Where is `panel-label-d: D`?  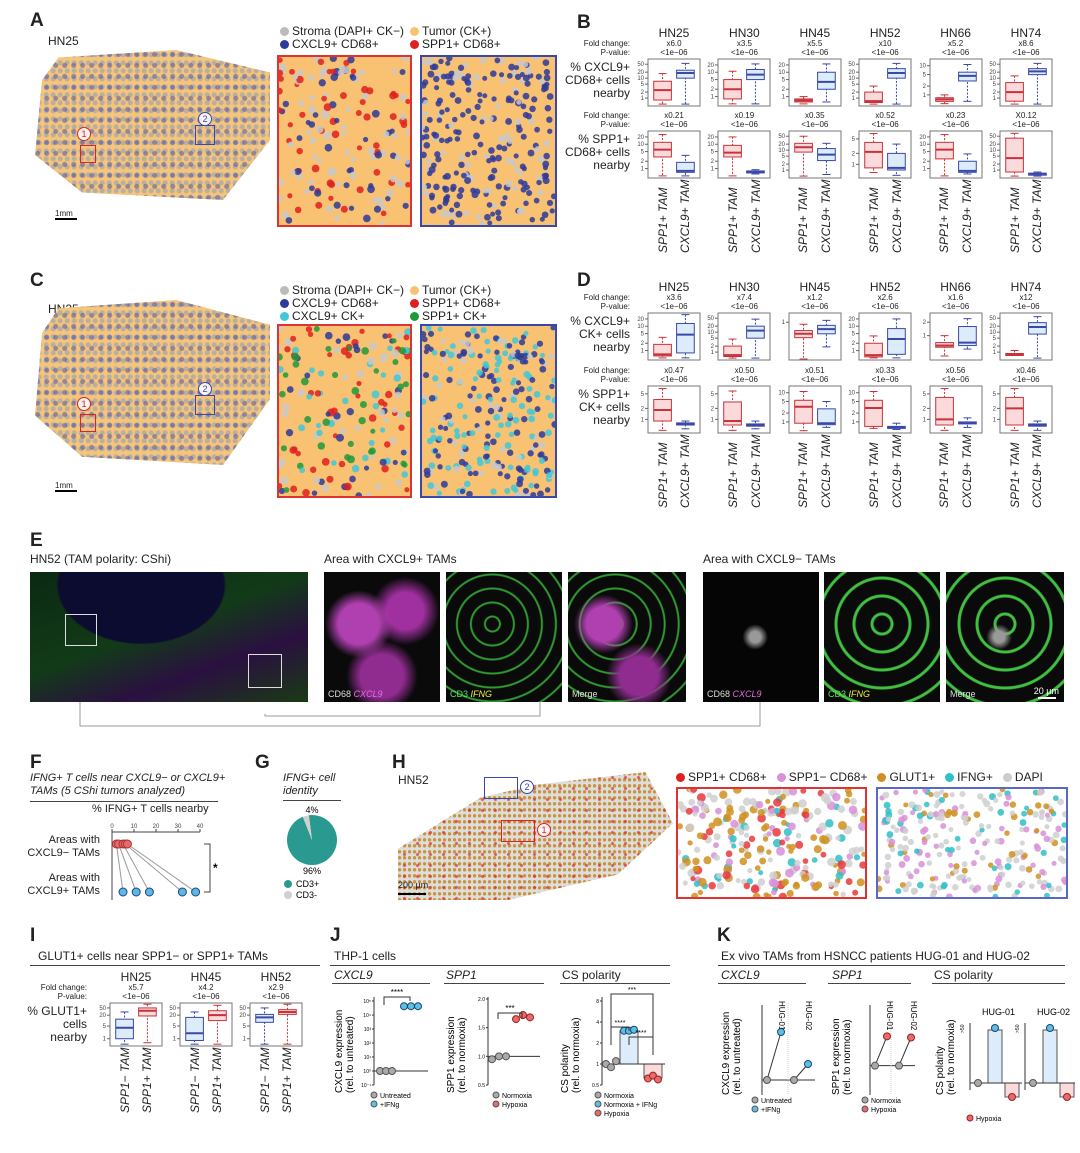
panel-label-d: D is located at coordinates (584, 280).